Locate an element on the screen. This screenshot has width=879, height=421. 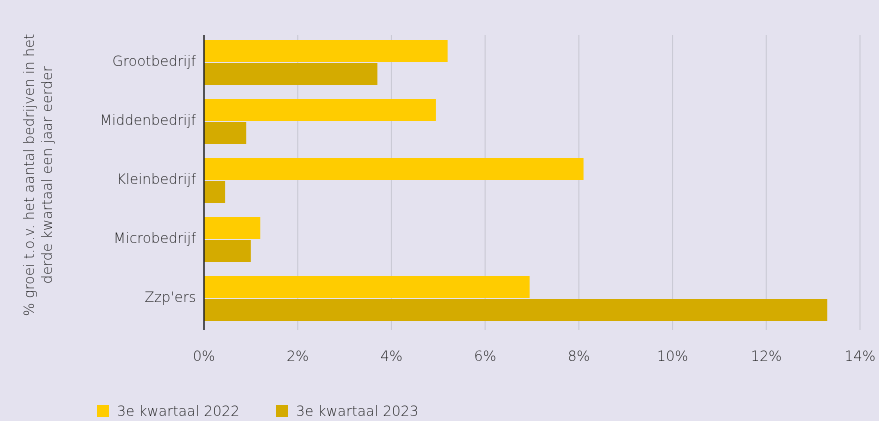
y-tick-label: Kleinbedrijf is located at coordinates (156, 180).